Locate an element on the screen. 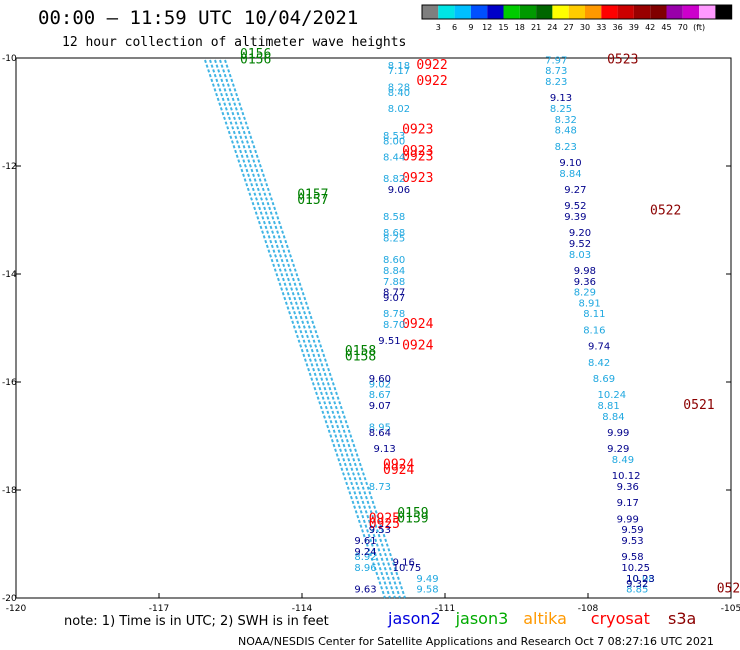  swh-value-label: 10.08 is located at coordinates (640, 579).